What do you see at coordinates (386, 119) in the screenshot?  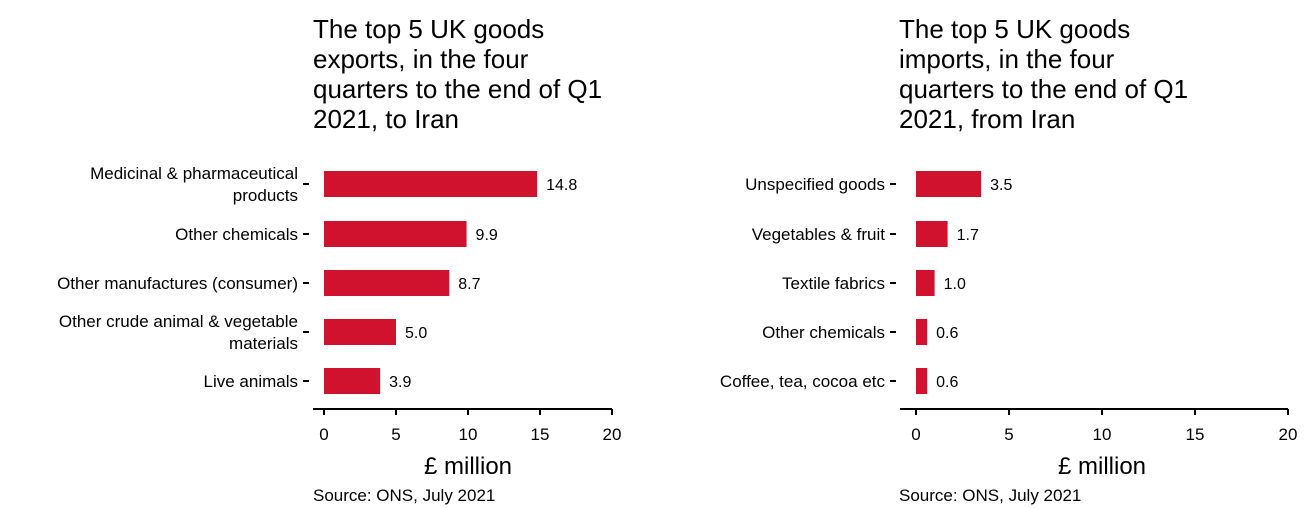 I see `exports-title-line: 2021, to Iran` at bounding box center [386, 119].